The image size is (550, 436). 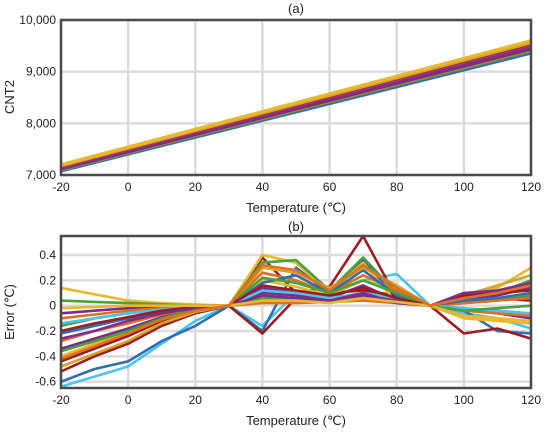 I want to click on panel-b-x-ticks: -20 0 20 40 60 80 100 120, so click(x=296, y=400).